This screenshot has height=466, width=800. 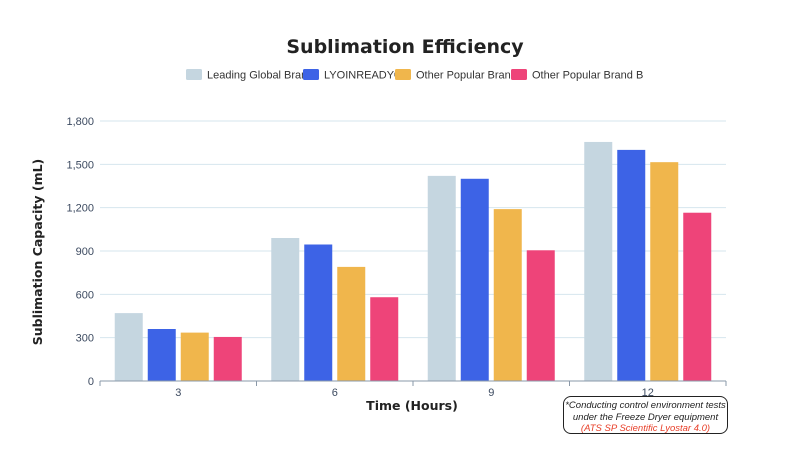 I want to click on y-tick-label: 900, so click(x=85, y=252).